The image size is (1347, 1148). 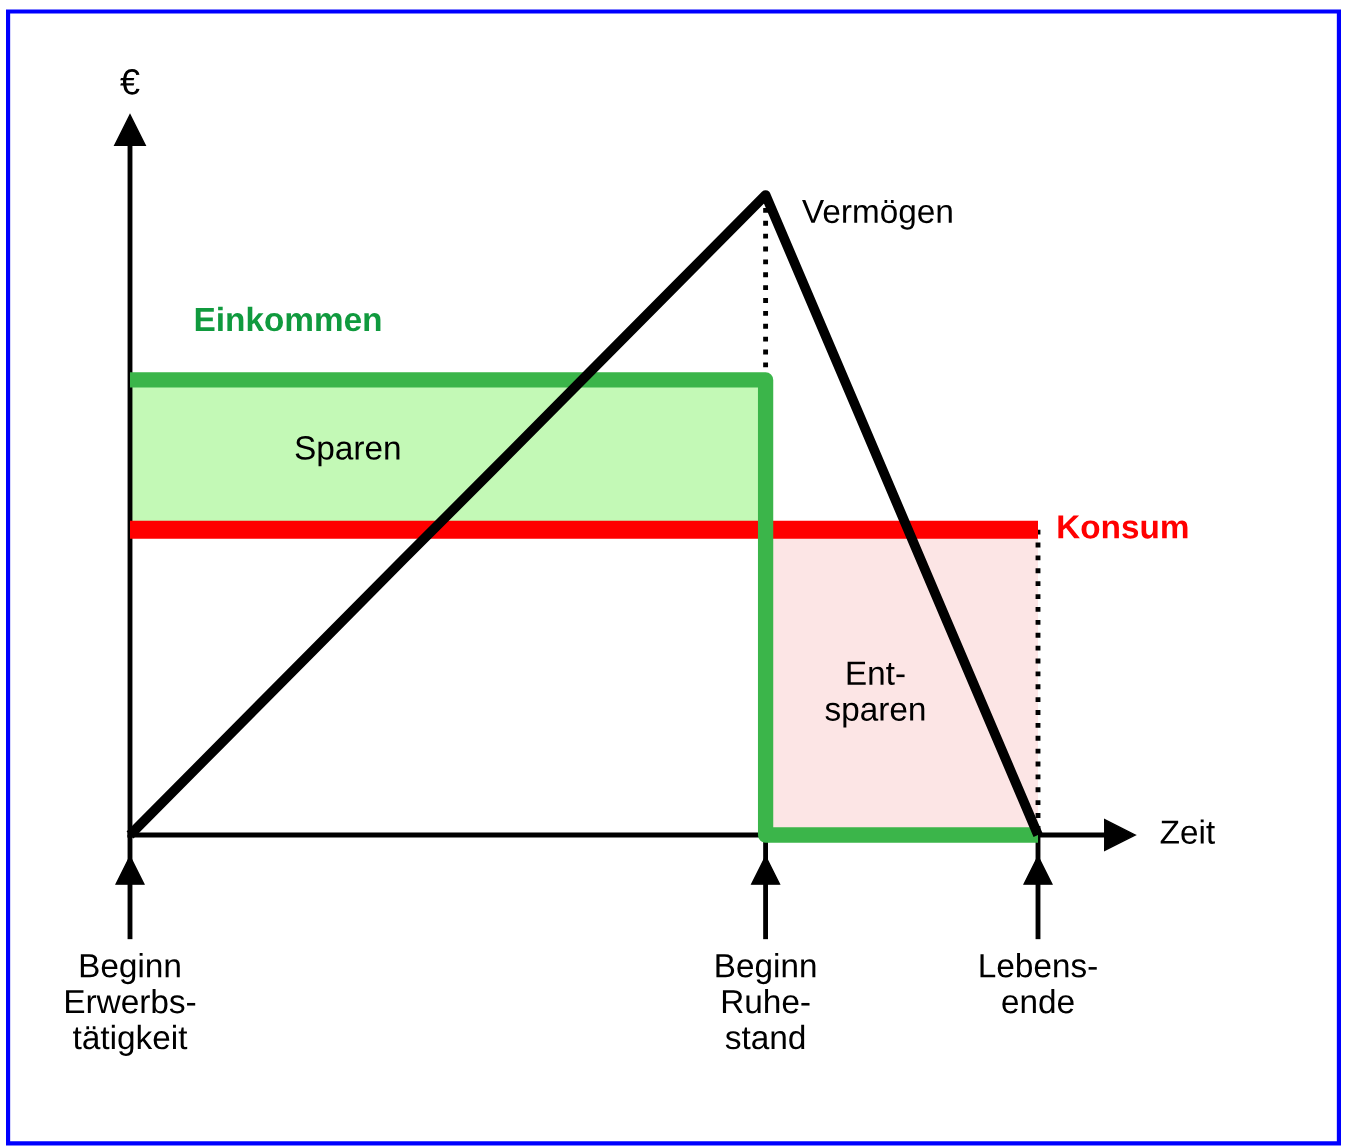 I want to click on x-tick-label: Beginn Erwerbs- tätigkeit, so click(x=131, y=1004).